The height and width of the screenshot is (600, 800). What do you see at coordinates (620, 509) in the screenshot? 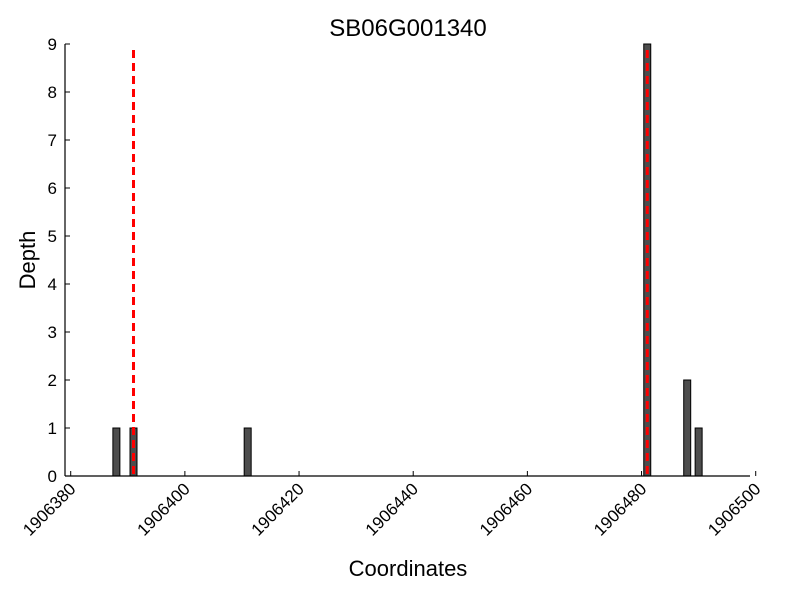
I see `x-tick-label: 1906480` at bounding box center [620, 509].